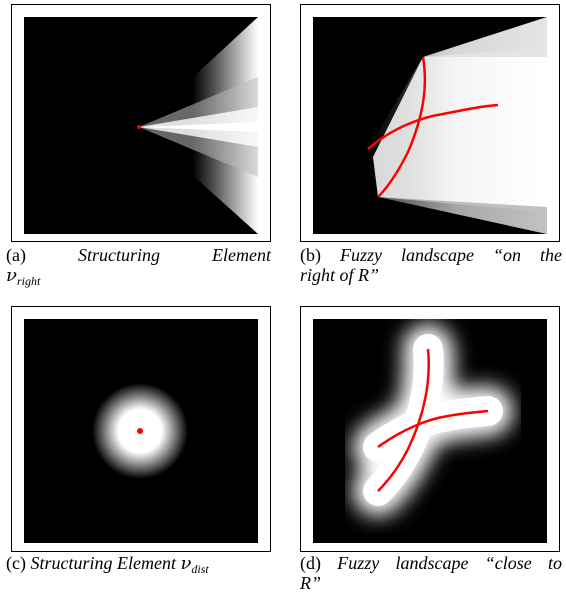 The height and width of the screenshot is (595, 566). I want to click on caption-d: (d) Fuzzy landscape “close to R”, so click(431, 573).